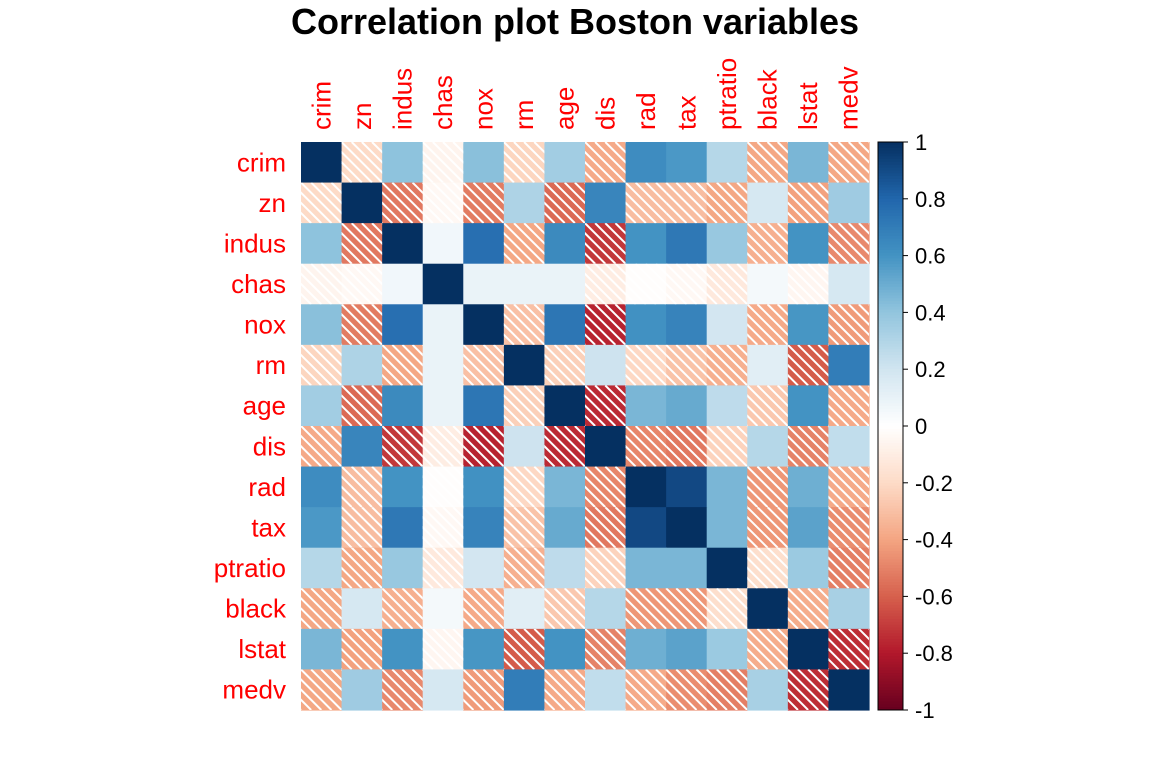 The image size is (1152, 768). What do you see at coordinates (767, 405) in the screenshot?
I see `hatch-age-black` at bounding box center [767, 405].